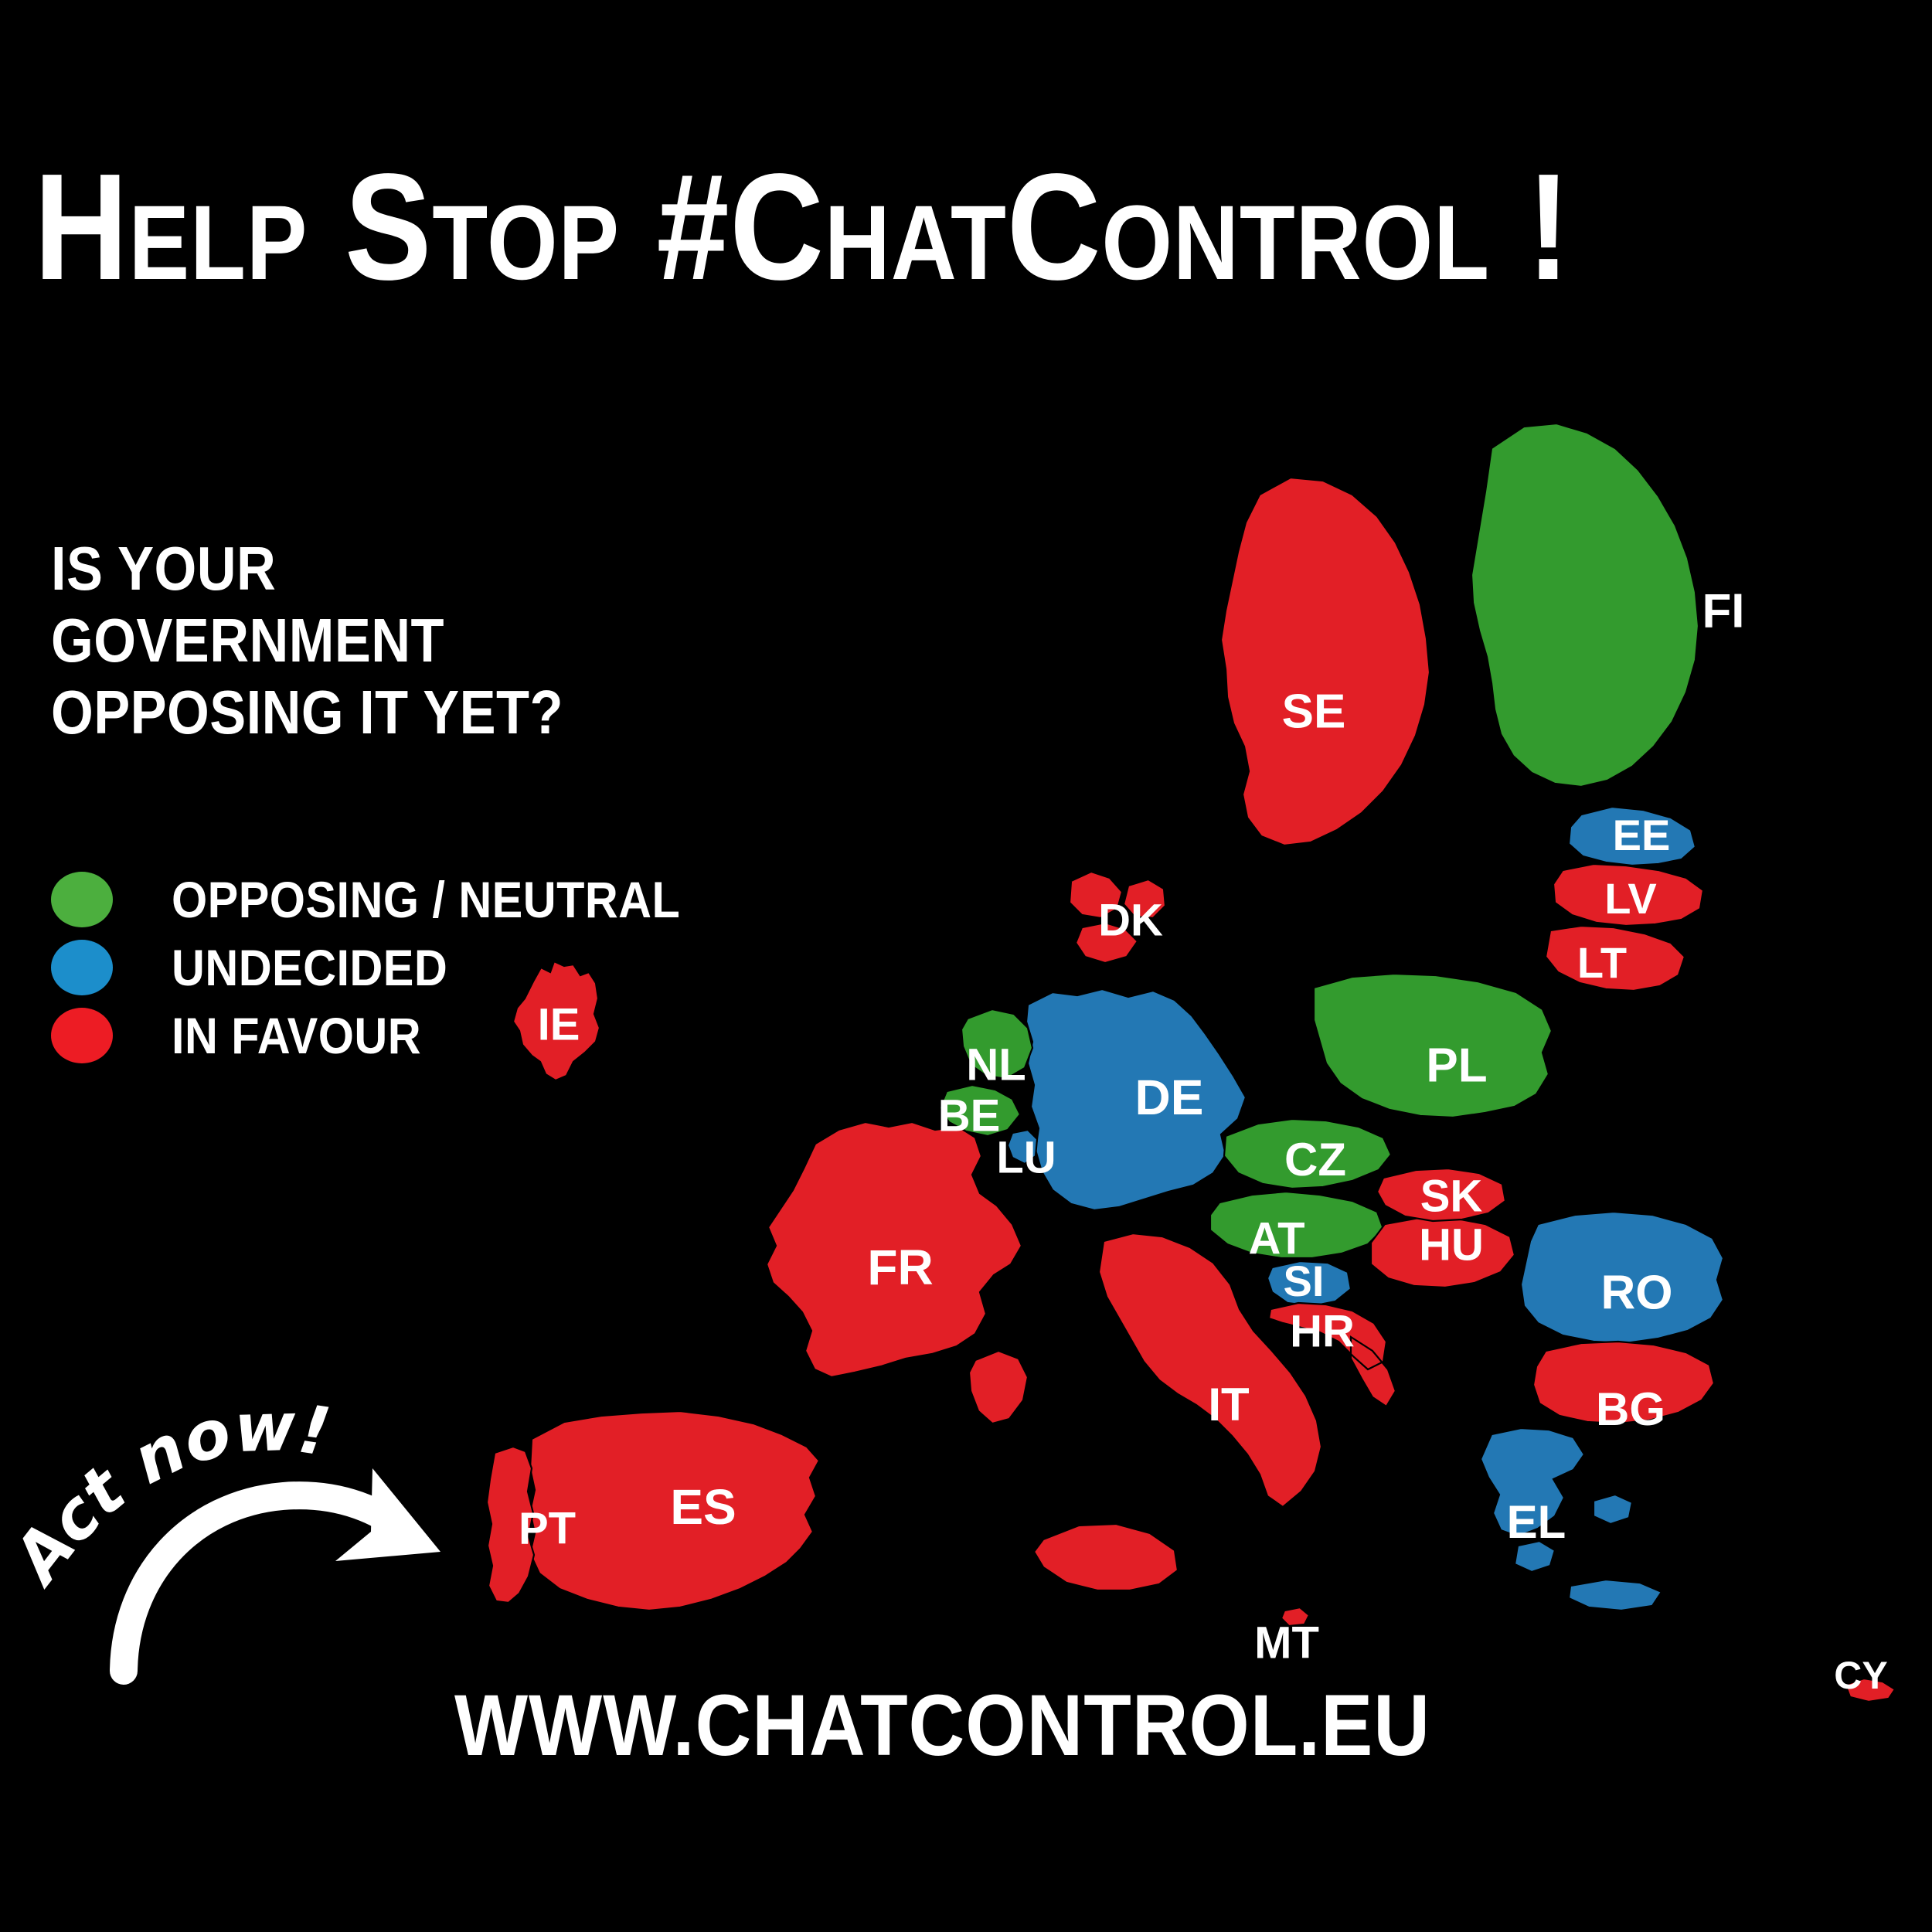  I want to click on country-cz, so click(1308, 1154).